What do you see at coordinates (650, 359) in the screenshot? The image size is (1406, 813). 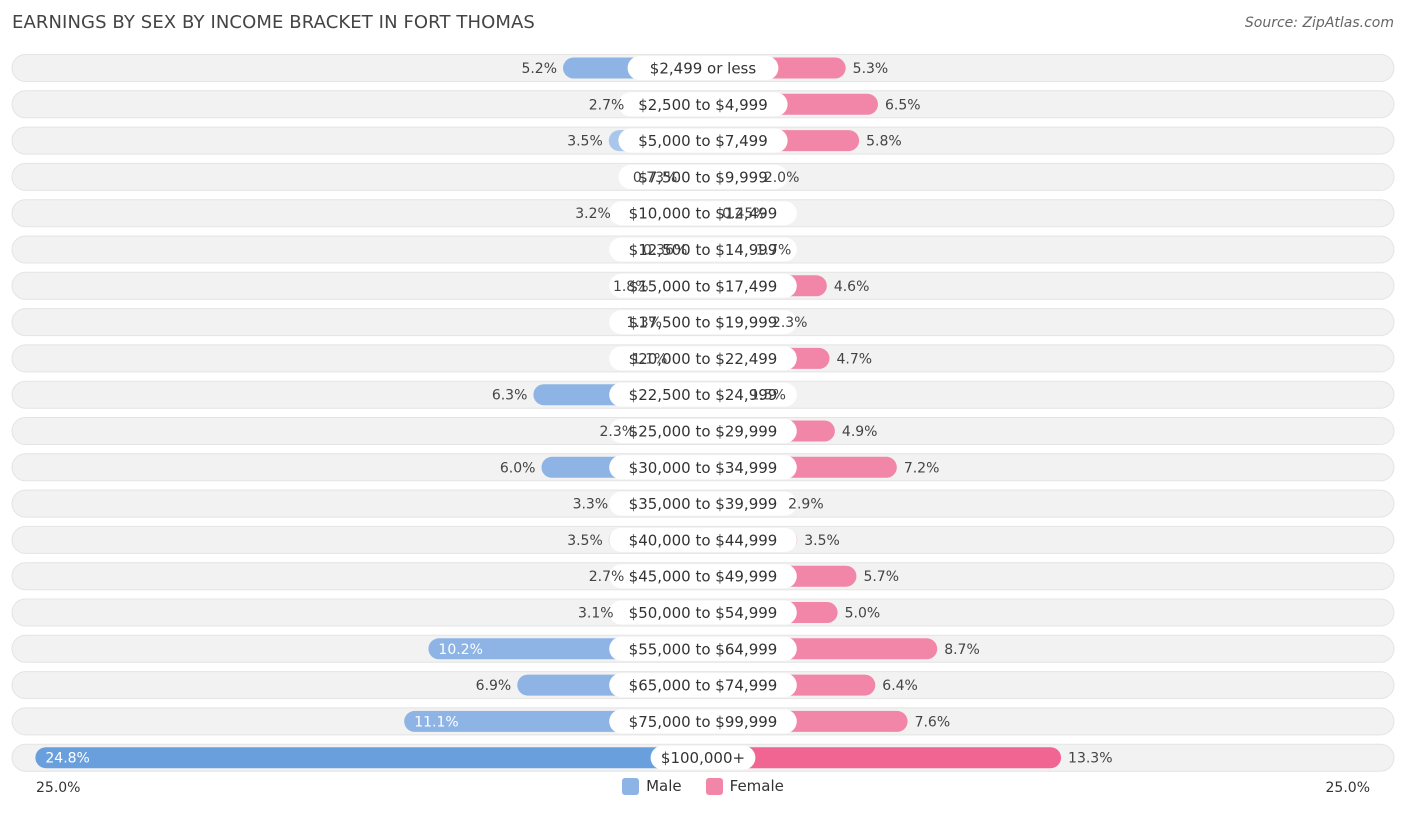 I see `value-label-male: 1.1%` at bounding box center [650, 359].